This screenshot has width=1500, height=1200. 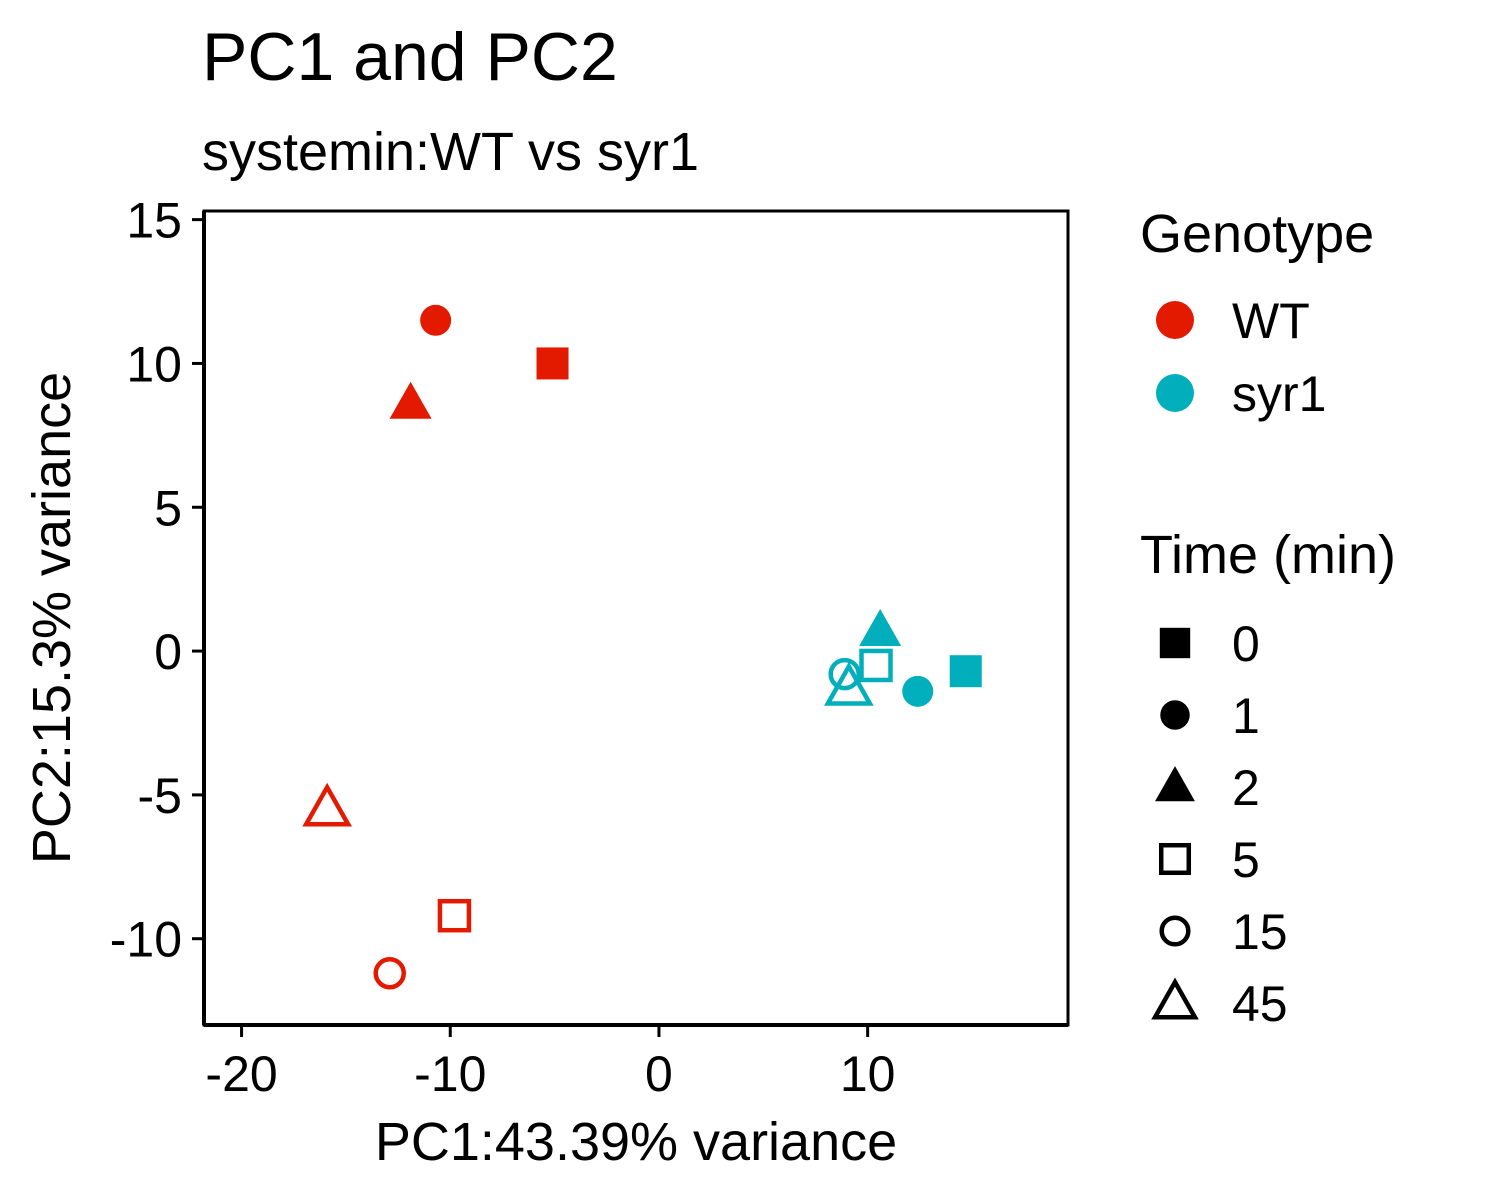 I want to click on y-tick-label: -5, so click(x=160, y=796).